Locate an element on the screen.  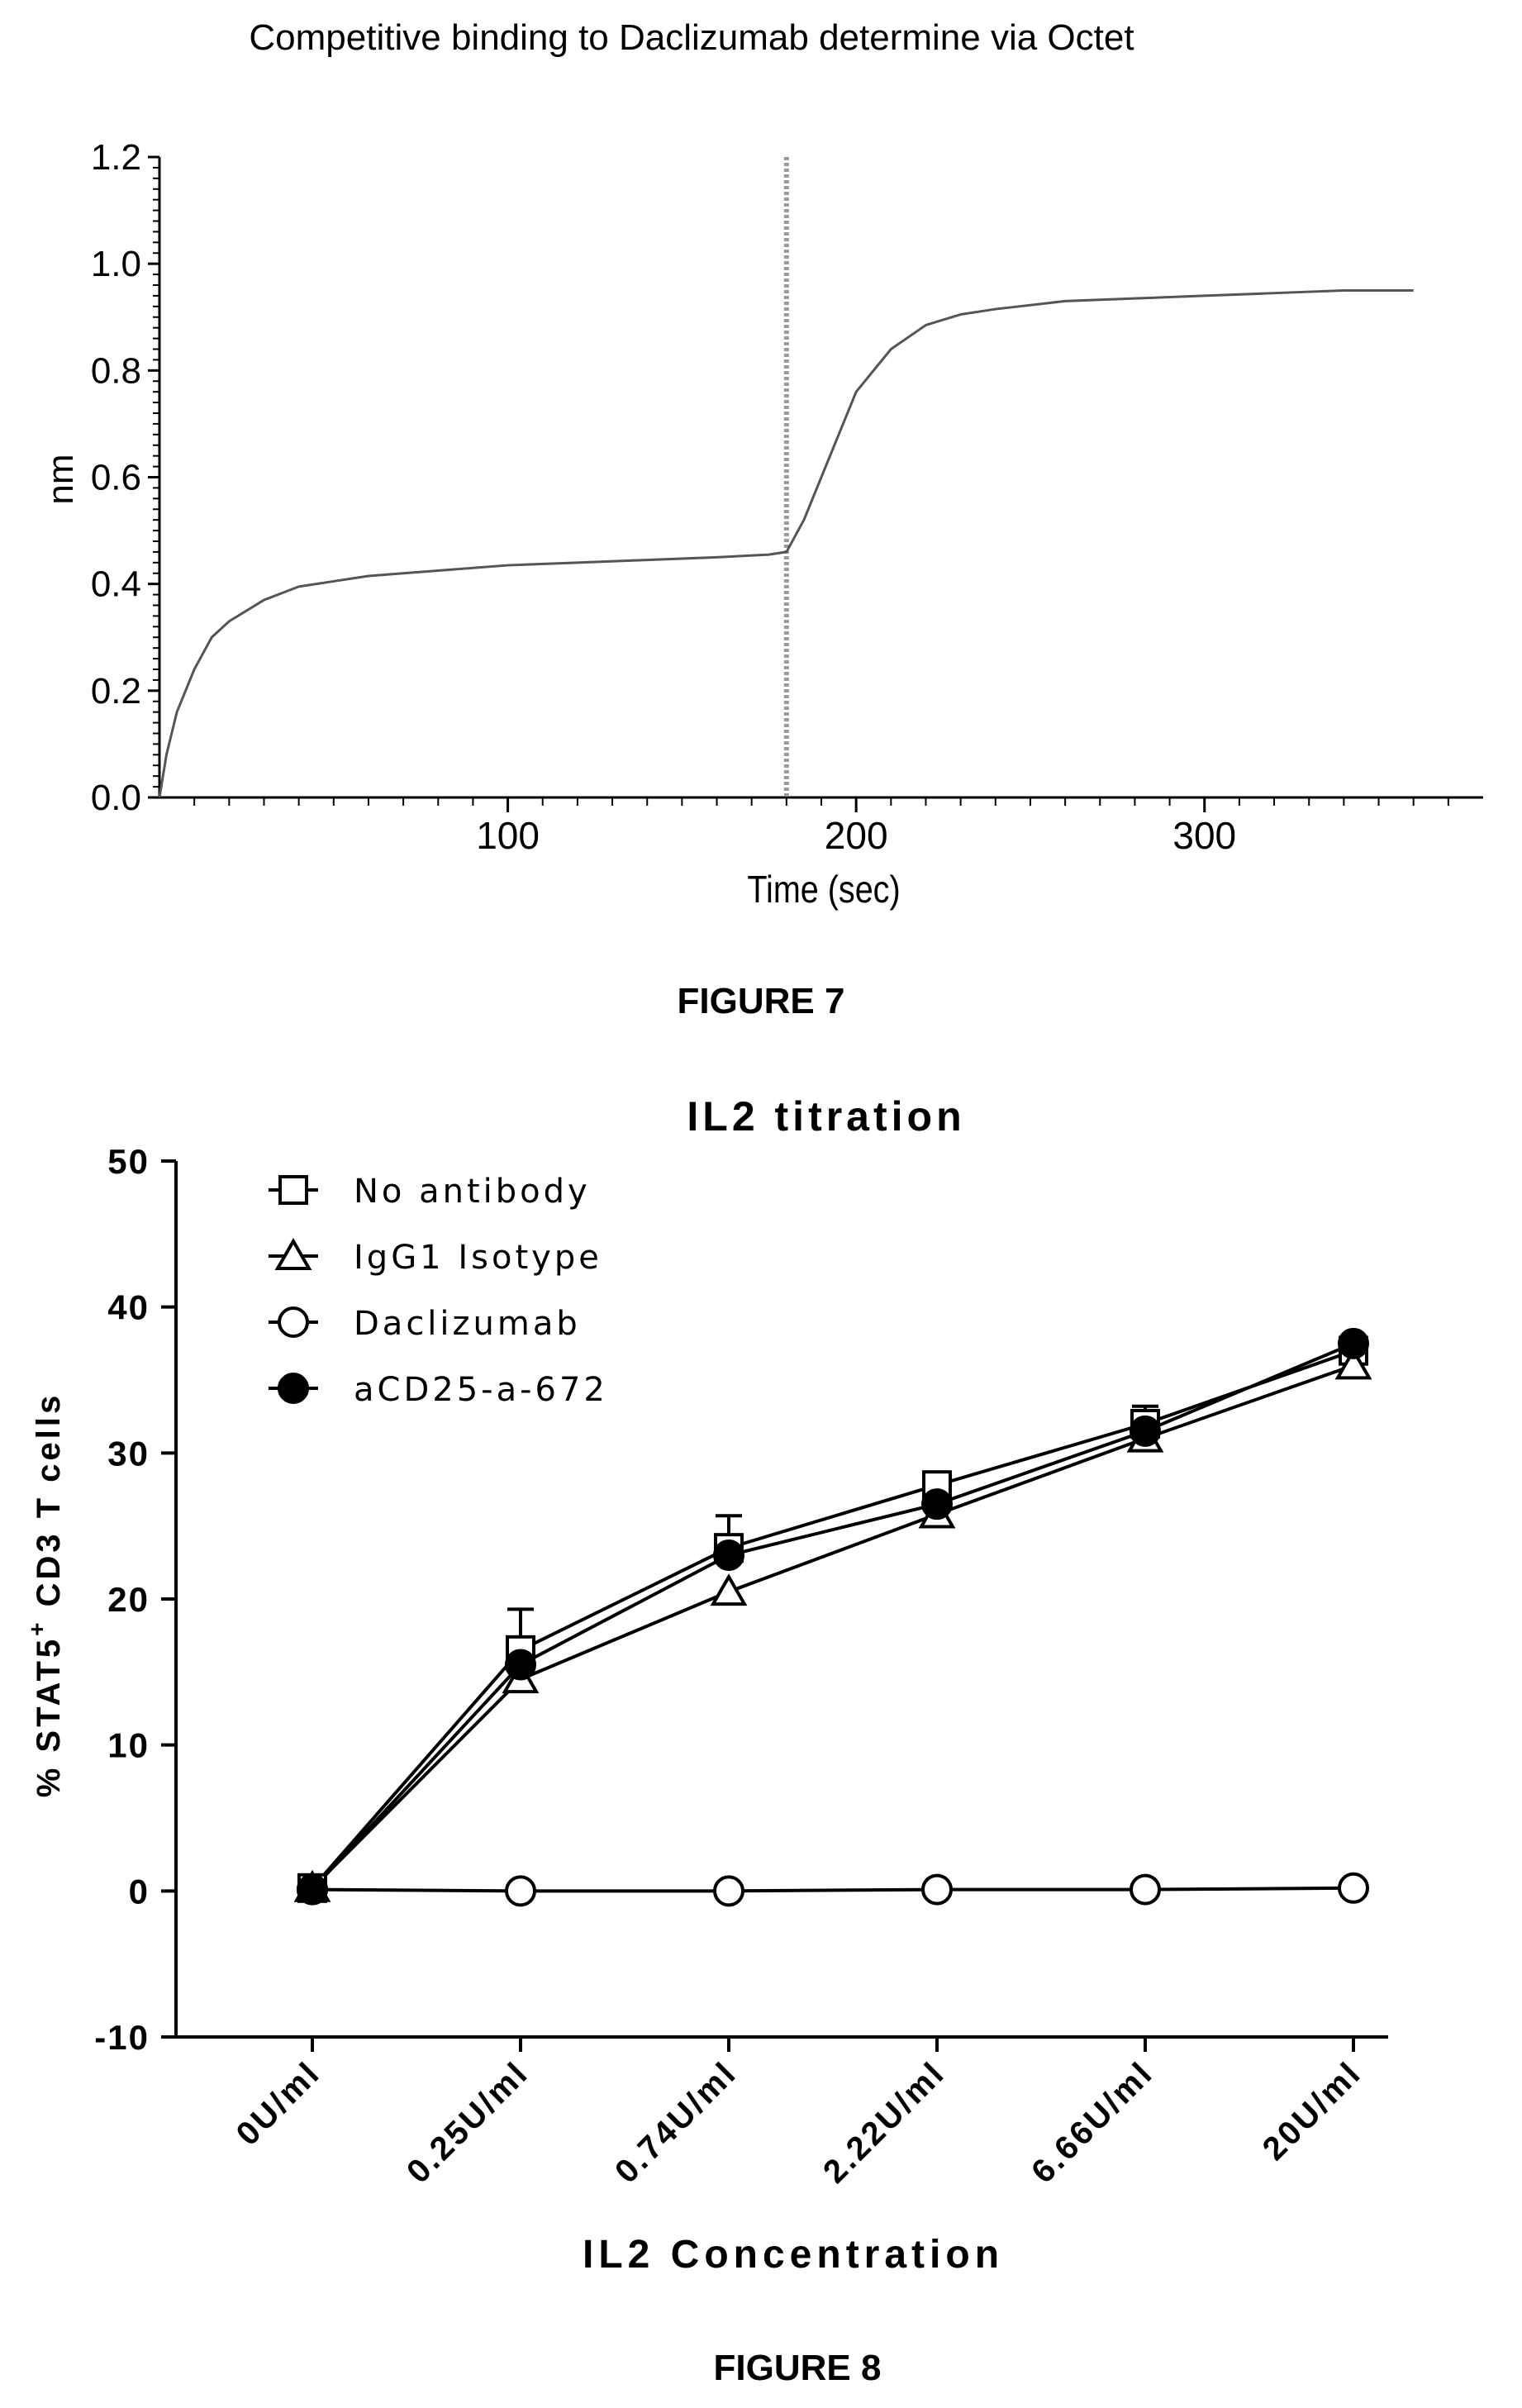
y-tick-label: 30 is located at coordinates (128, 1453).